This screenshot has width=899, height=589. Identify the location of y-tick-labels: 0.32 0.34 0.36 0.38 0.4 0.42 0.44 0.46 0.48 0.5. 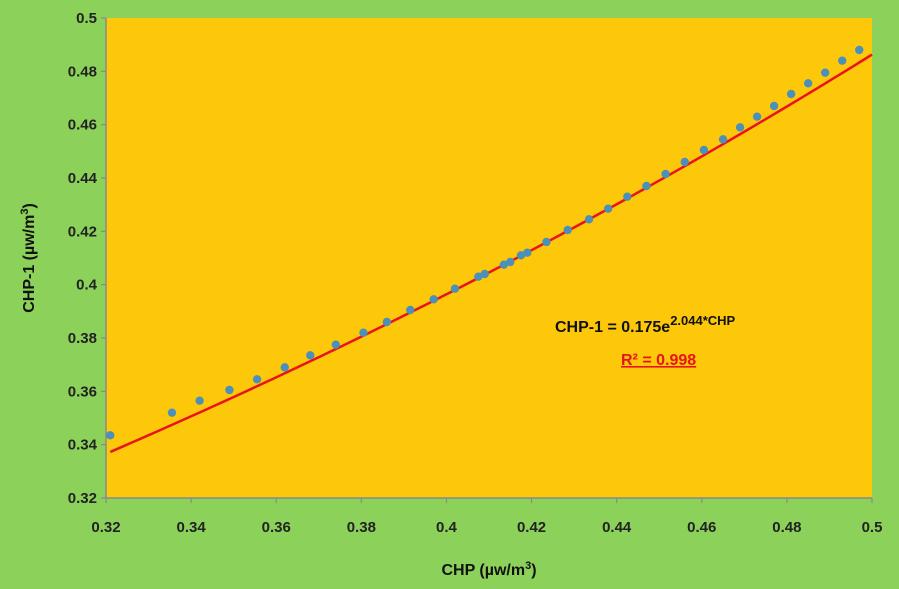
(87, 258).